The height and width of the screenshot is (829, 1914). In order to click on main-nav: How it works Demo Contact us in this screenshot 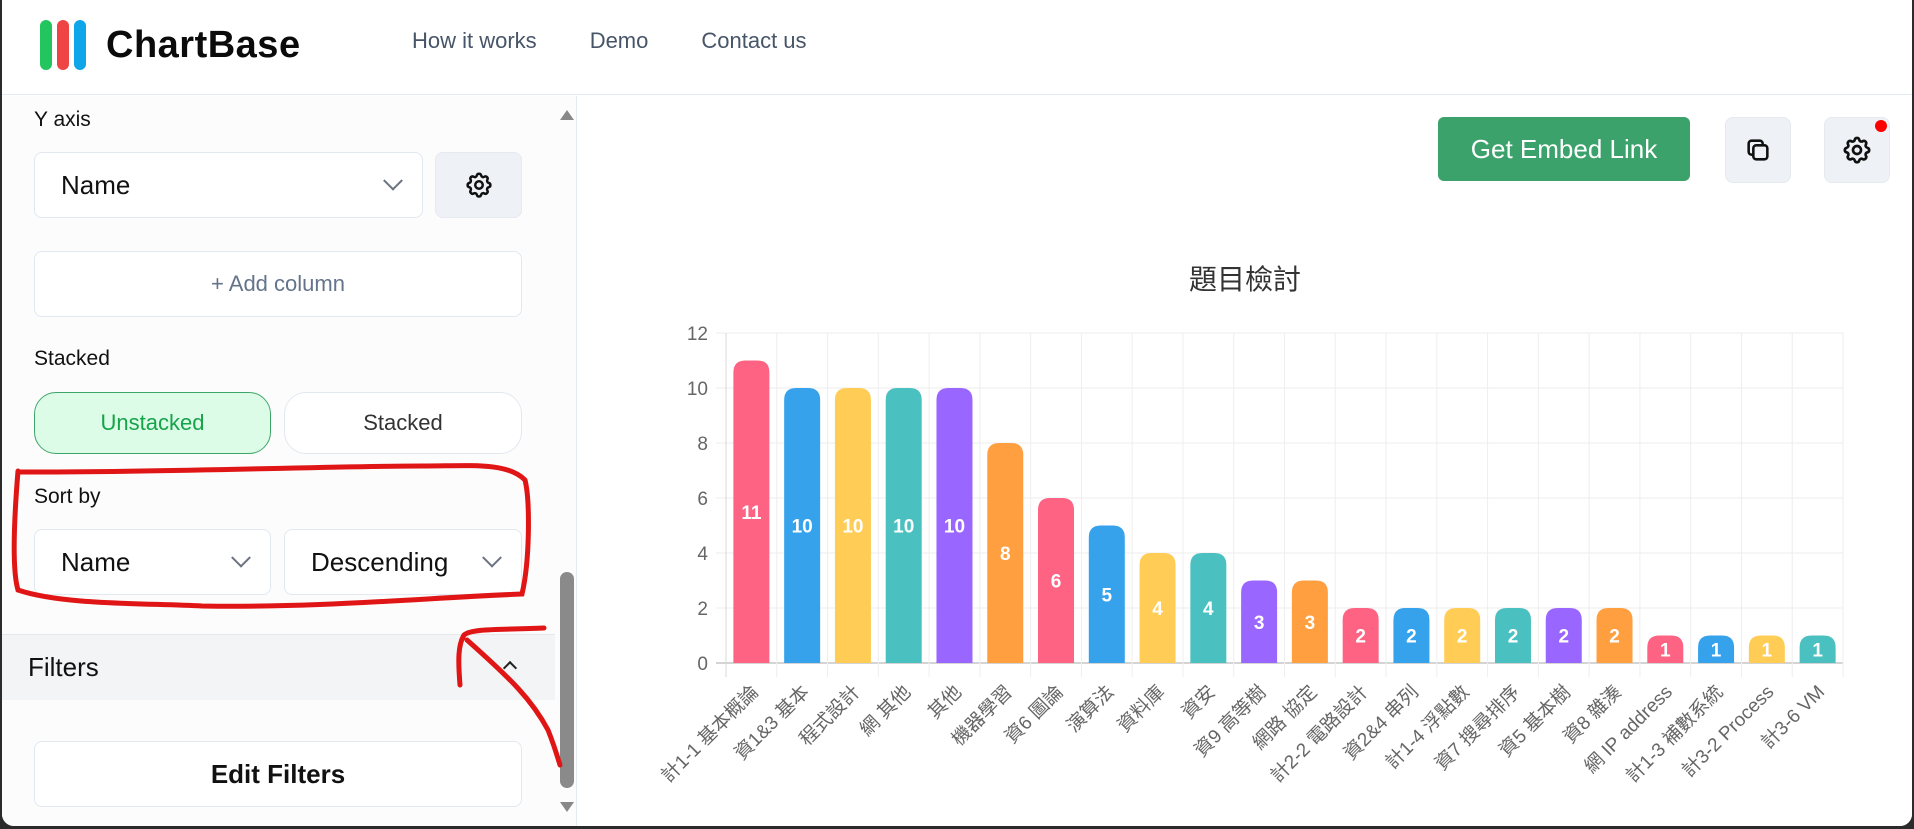, I will do `click(609, 41)`.